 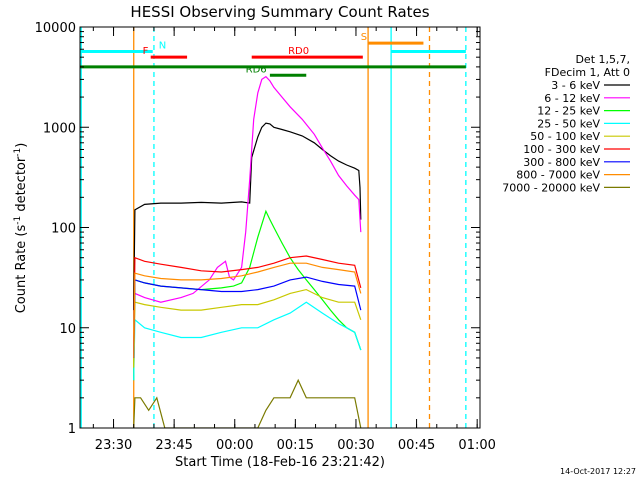 I want to click on chart-title: HESSI Observing Summary Count Rates, so click(x=279, y=12).